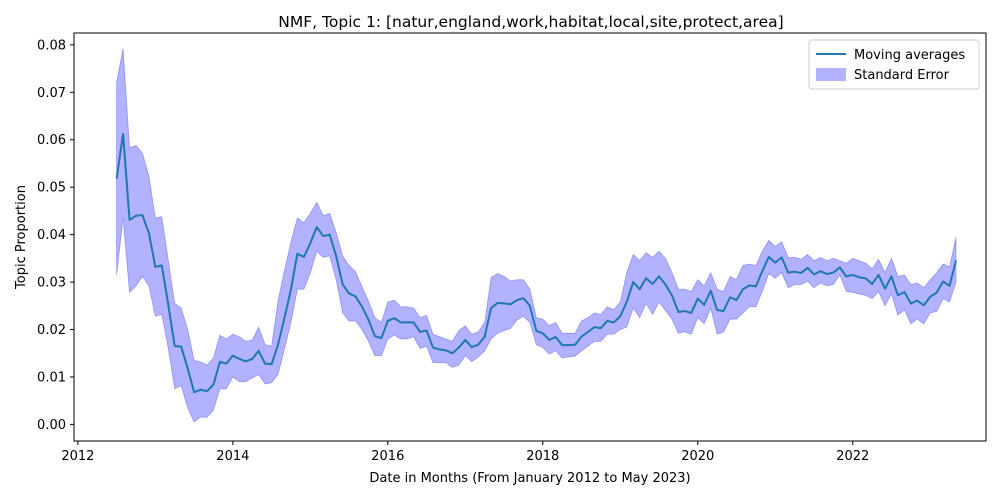 Image resolution: width=1000 pixels, height=500 pixels. What do you see at coordinates (51, 283) in the screenshot?
I see `y-tick-label: 0.03` at bounding box center [51, 283].